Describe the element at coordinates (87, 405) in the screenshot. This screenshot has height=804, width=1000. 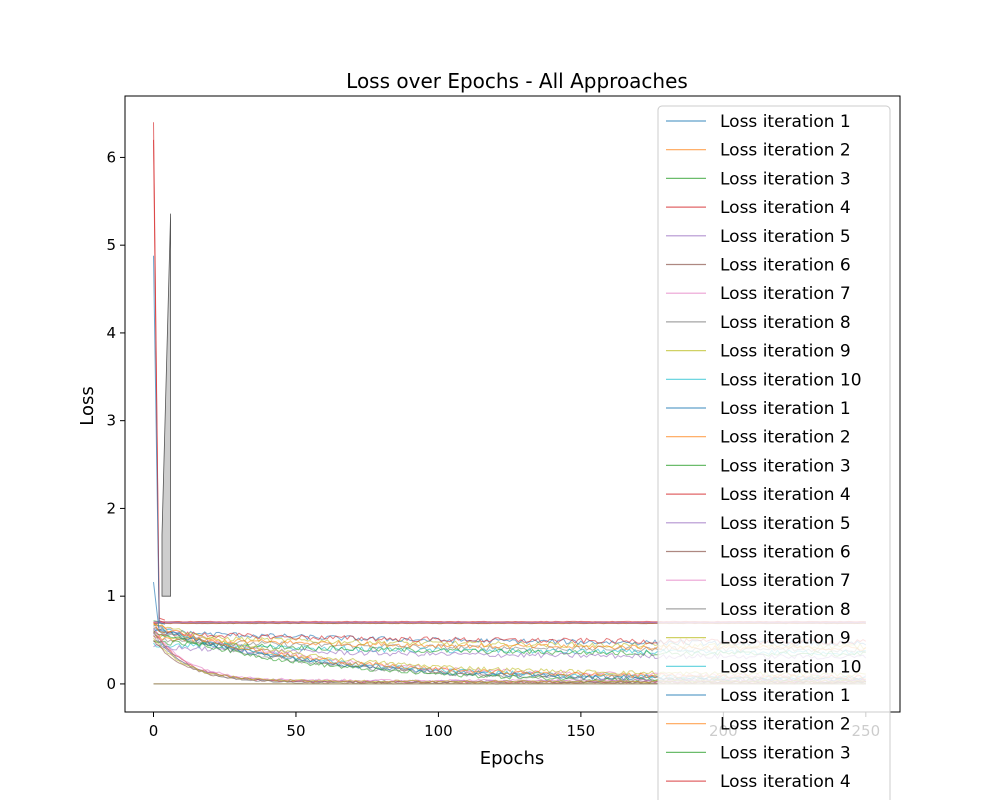
I see `y-axis-label: Loss` at that location.